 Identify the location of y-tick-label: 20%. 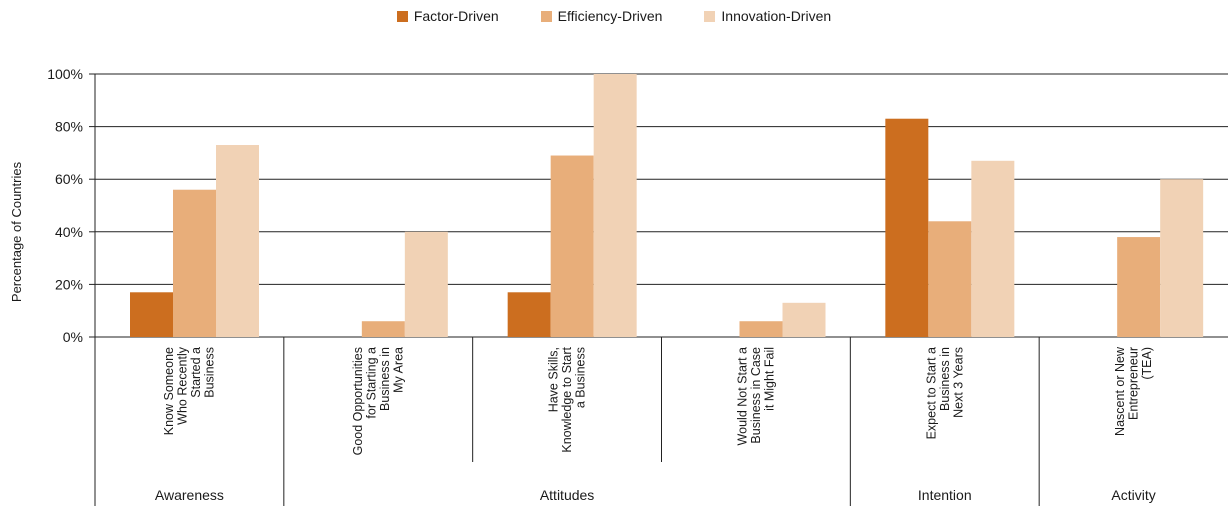
(69, 284).